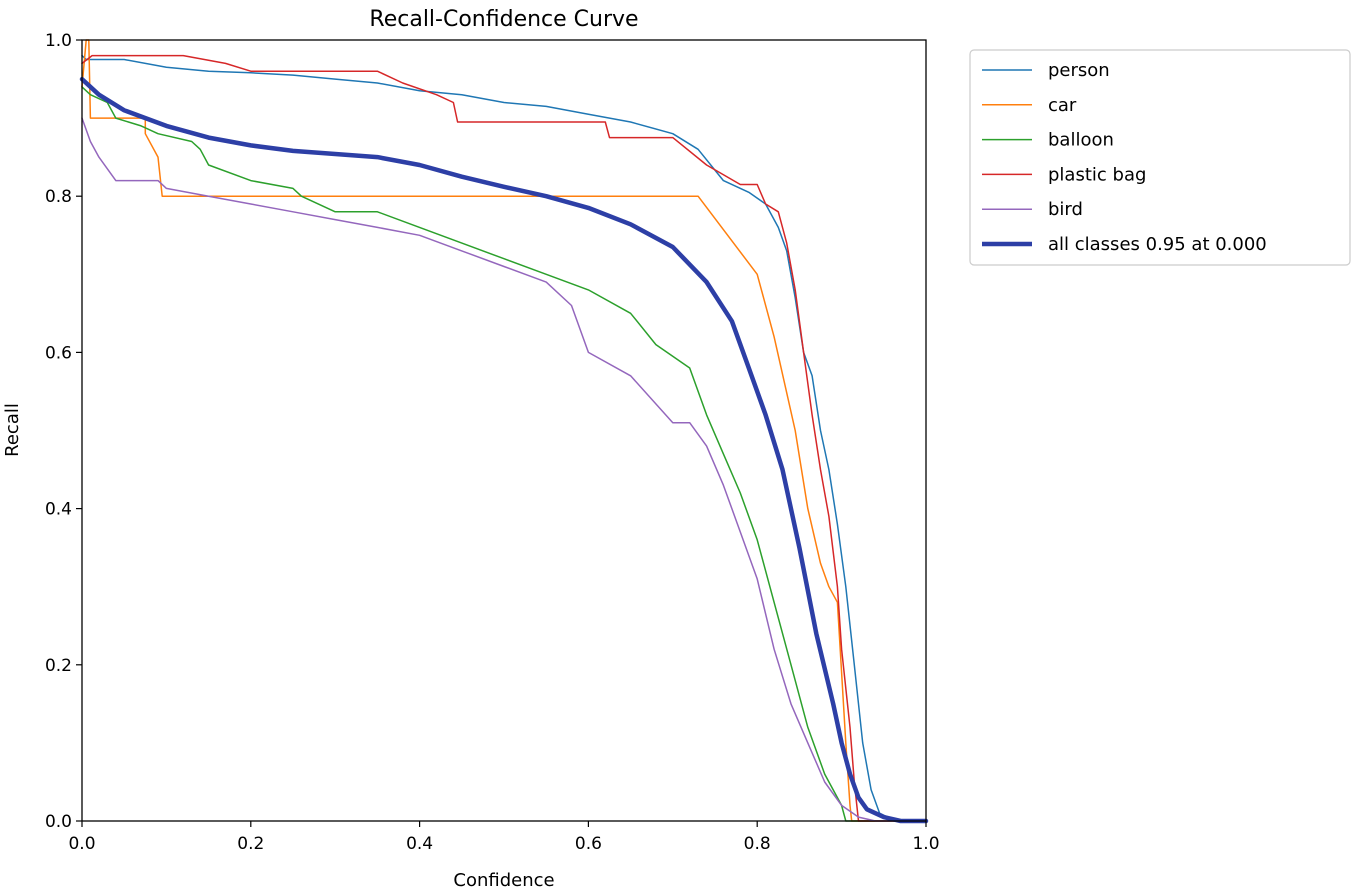 This screenshot has height=891, width=1355. What do you see at coordinates (503, 880) in the screenshot?
I see `x-axis-label: Confidence` at bounding box center [503, 880].